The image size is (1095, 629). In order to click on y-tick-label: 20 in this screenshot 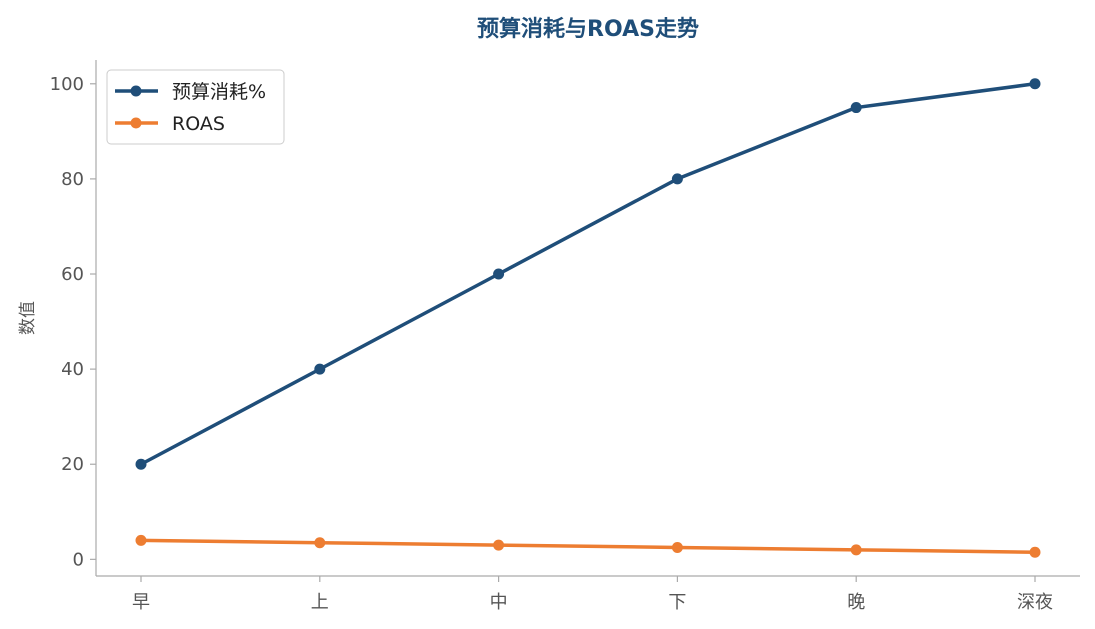, I will do `click(72, 464)`.